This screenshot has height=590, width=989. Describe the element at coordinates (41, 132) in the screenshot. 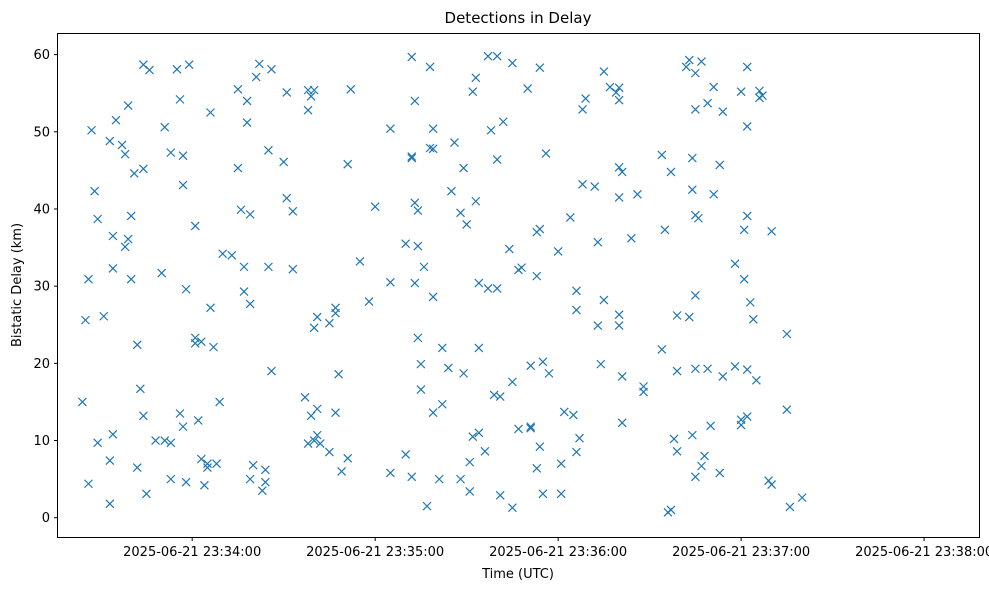

I see `y-tick-label: 50` at that location.